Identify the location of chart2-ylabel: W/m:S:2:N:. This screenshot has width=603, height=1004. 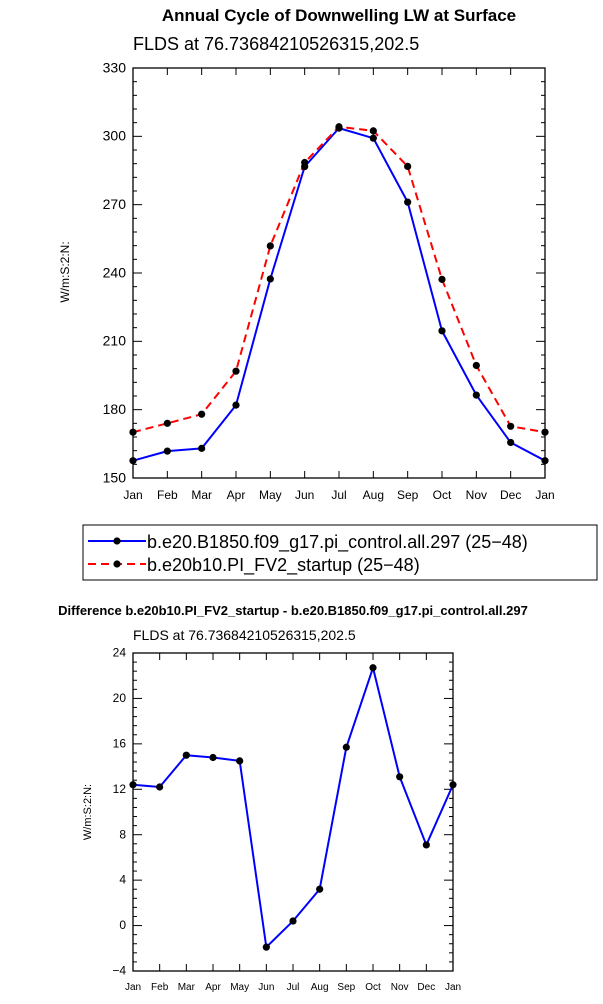
(88, 812).